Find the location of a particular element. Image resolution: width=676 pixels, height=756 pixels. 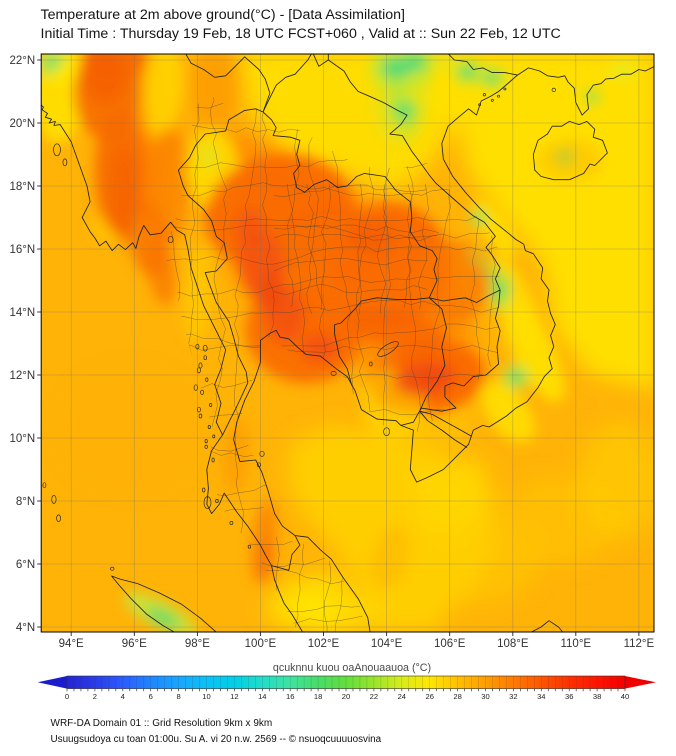

svg-text: 6 is located at coordinates (151, 696).